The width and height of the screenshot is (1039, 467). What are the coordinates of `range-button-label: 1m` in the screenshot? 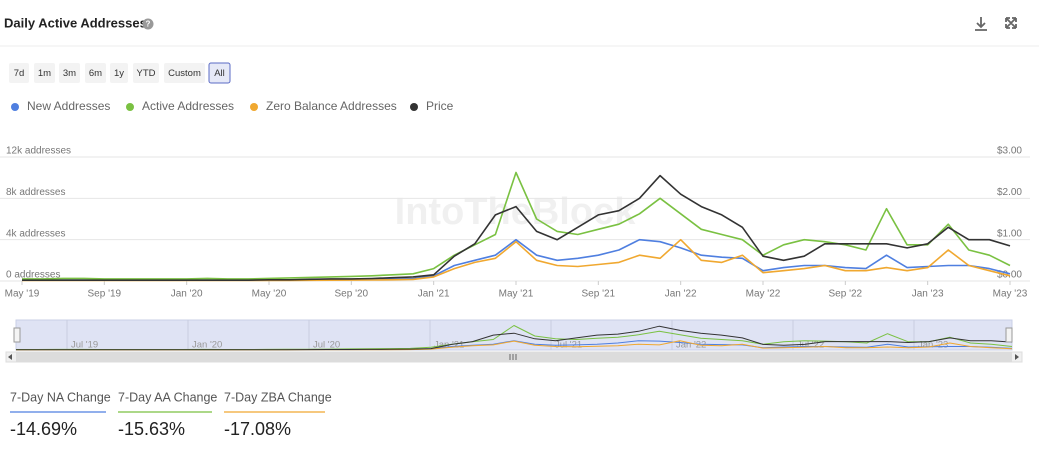 It's located at (44, 73).